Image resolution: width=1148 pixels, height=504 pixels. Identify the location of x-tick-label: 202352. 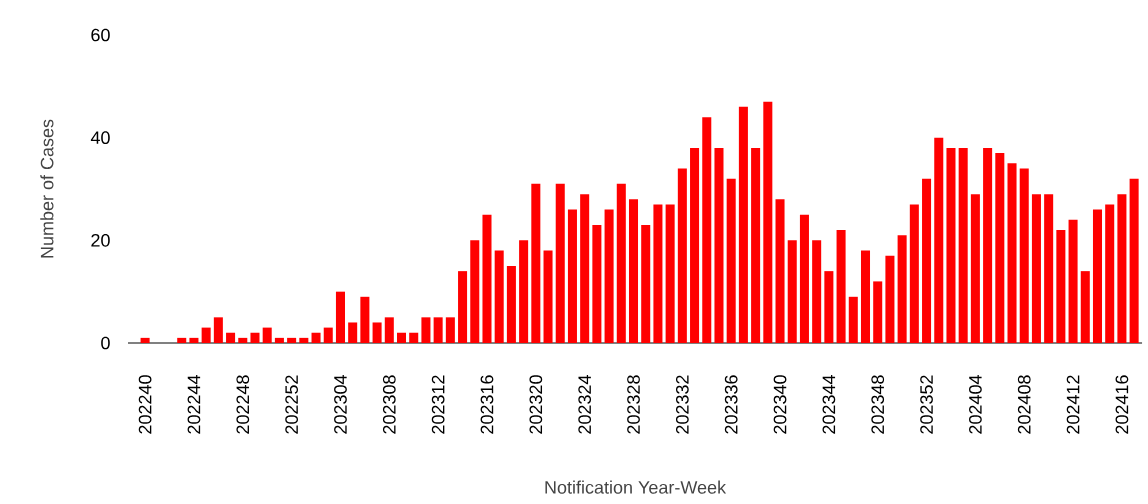
(926, 404).